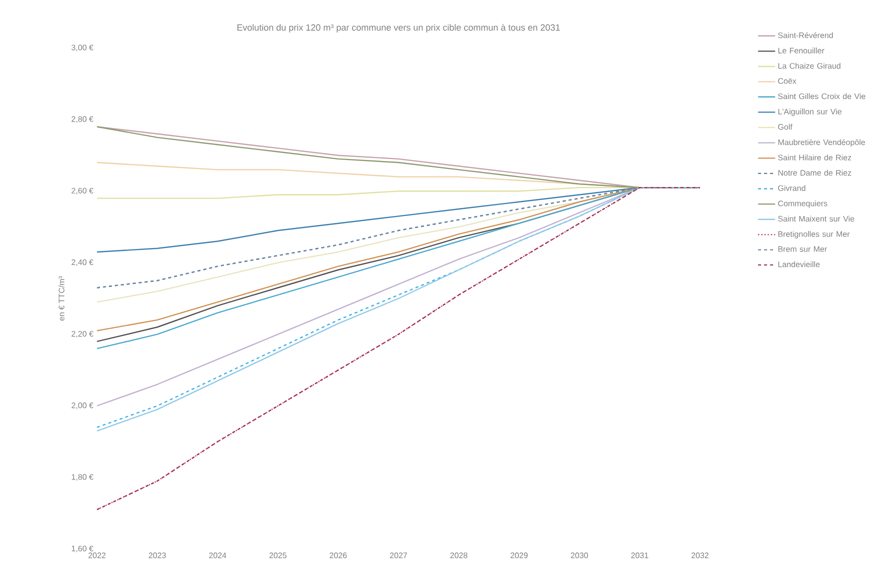 The width and height of the screenshot is (890, 574). What do you see at coordinates (785, 127) in the screenshot?
I see `legend-label: Golf` at bounding box center [785, 127].